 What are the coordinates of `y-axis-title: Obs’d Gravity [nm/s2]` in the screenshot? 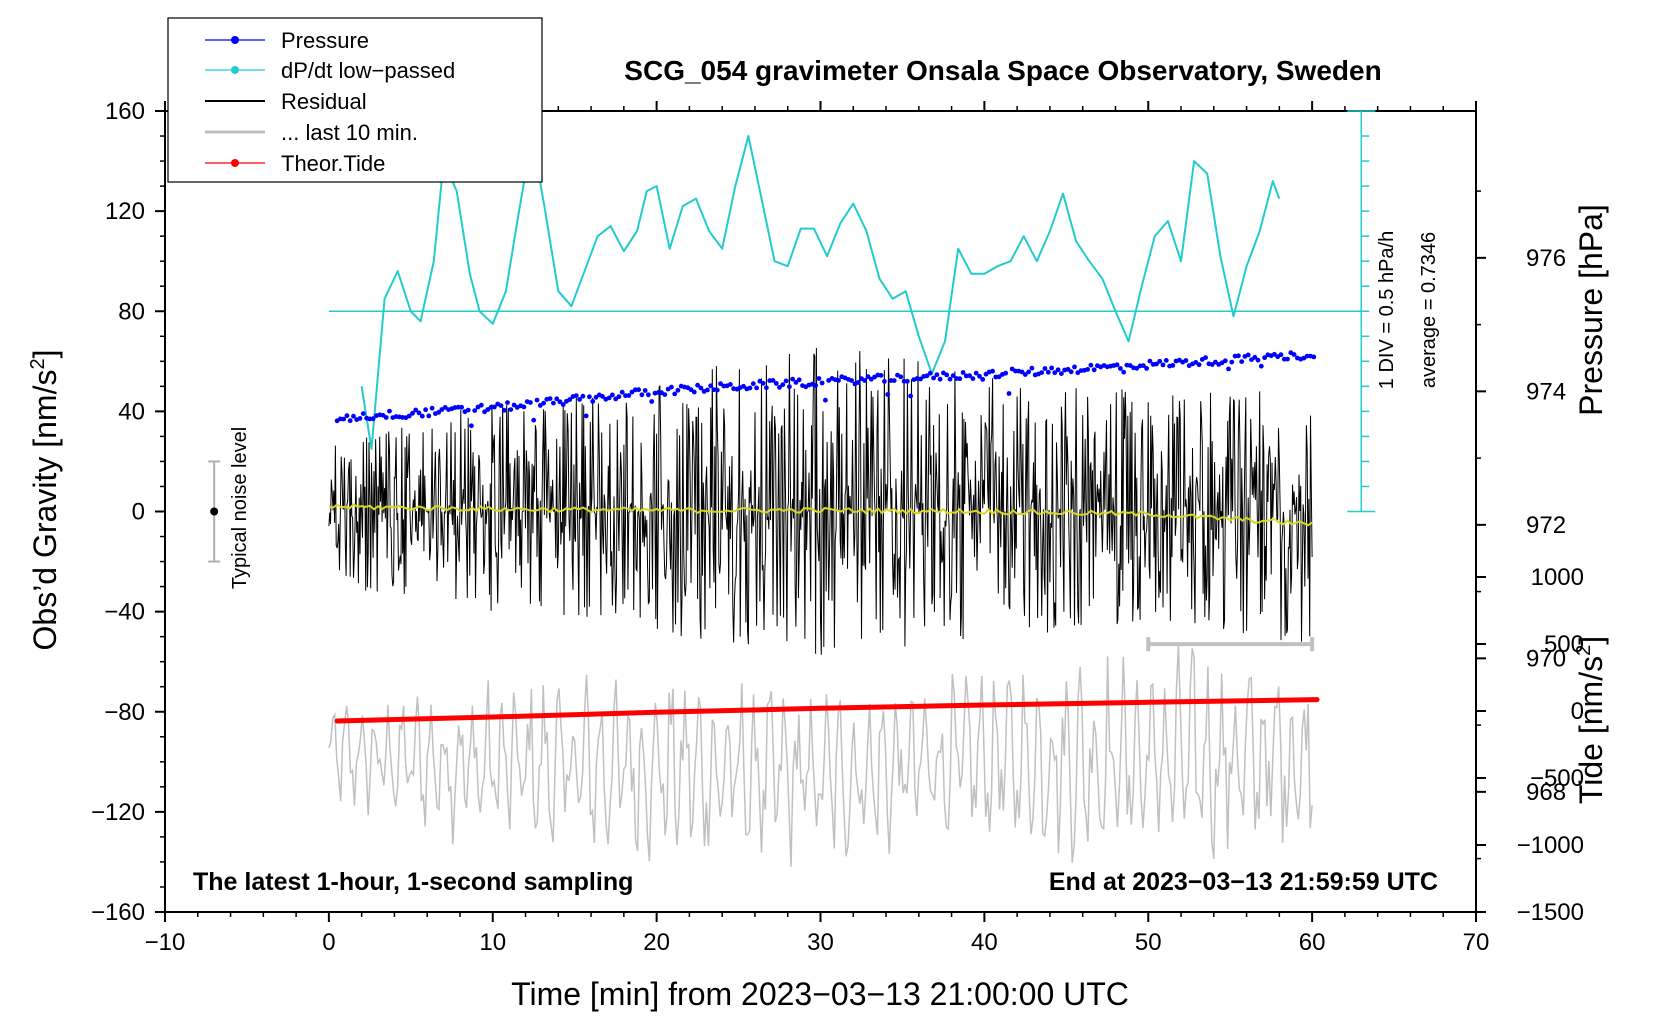 It's located at (45, 500).